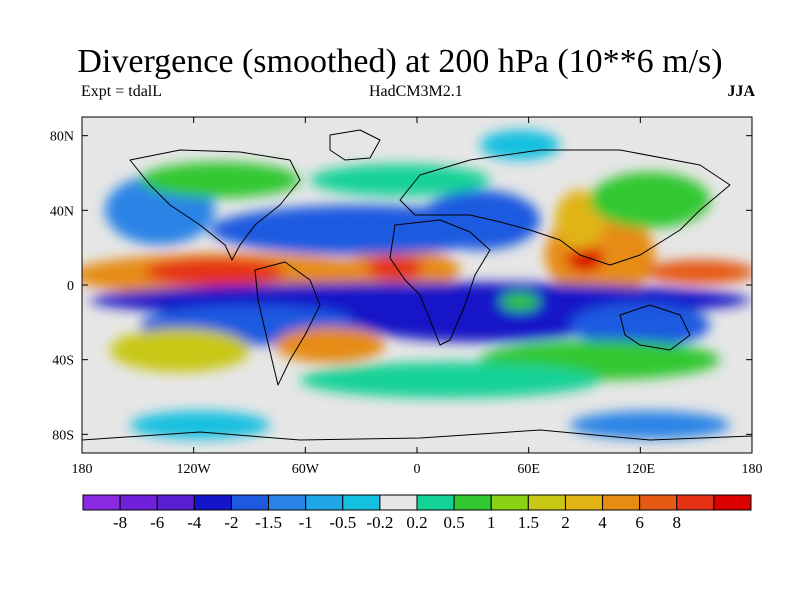 The image size is (800, 600). What do you see at coordinates (641, 469) in the screenshot?
I see `lon-tick-label: 120E` at bounding box center [641, 469].